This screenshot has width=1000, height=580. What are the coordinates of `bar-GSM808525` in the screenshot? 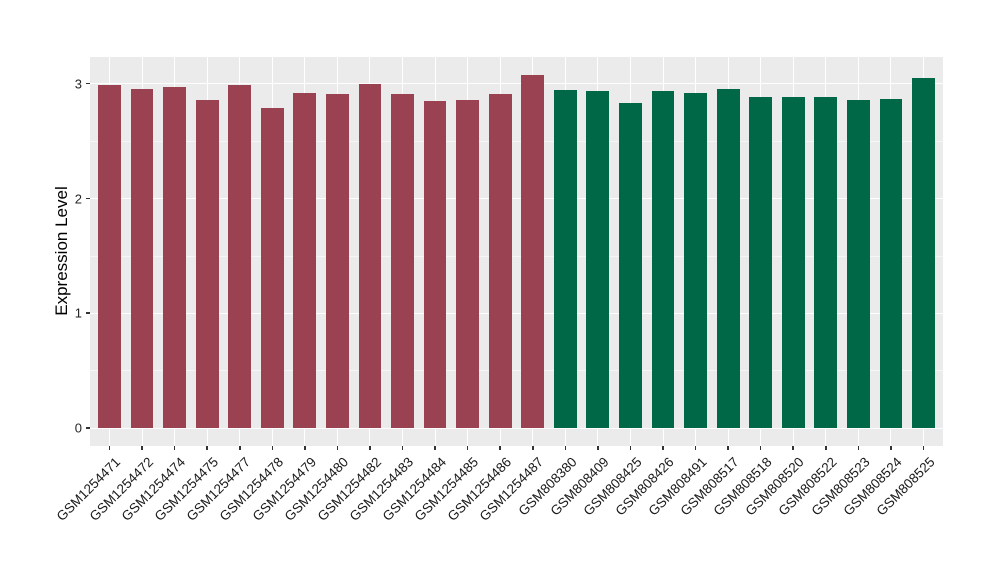 It's located at (923, 253).